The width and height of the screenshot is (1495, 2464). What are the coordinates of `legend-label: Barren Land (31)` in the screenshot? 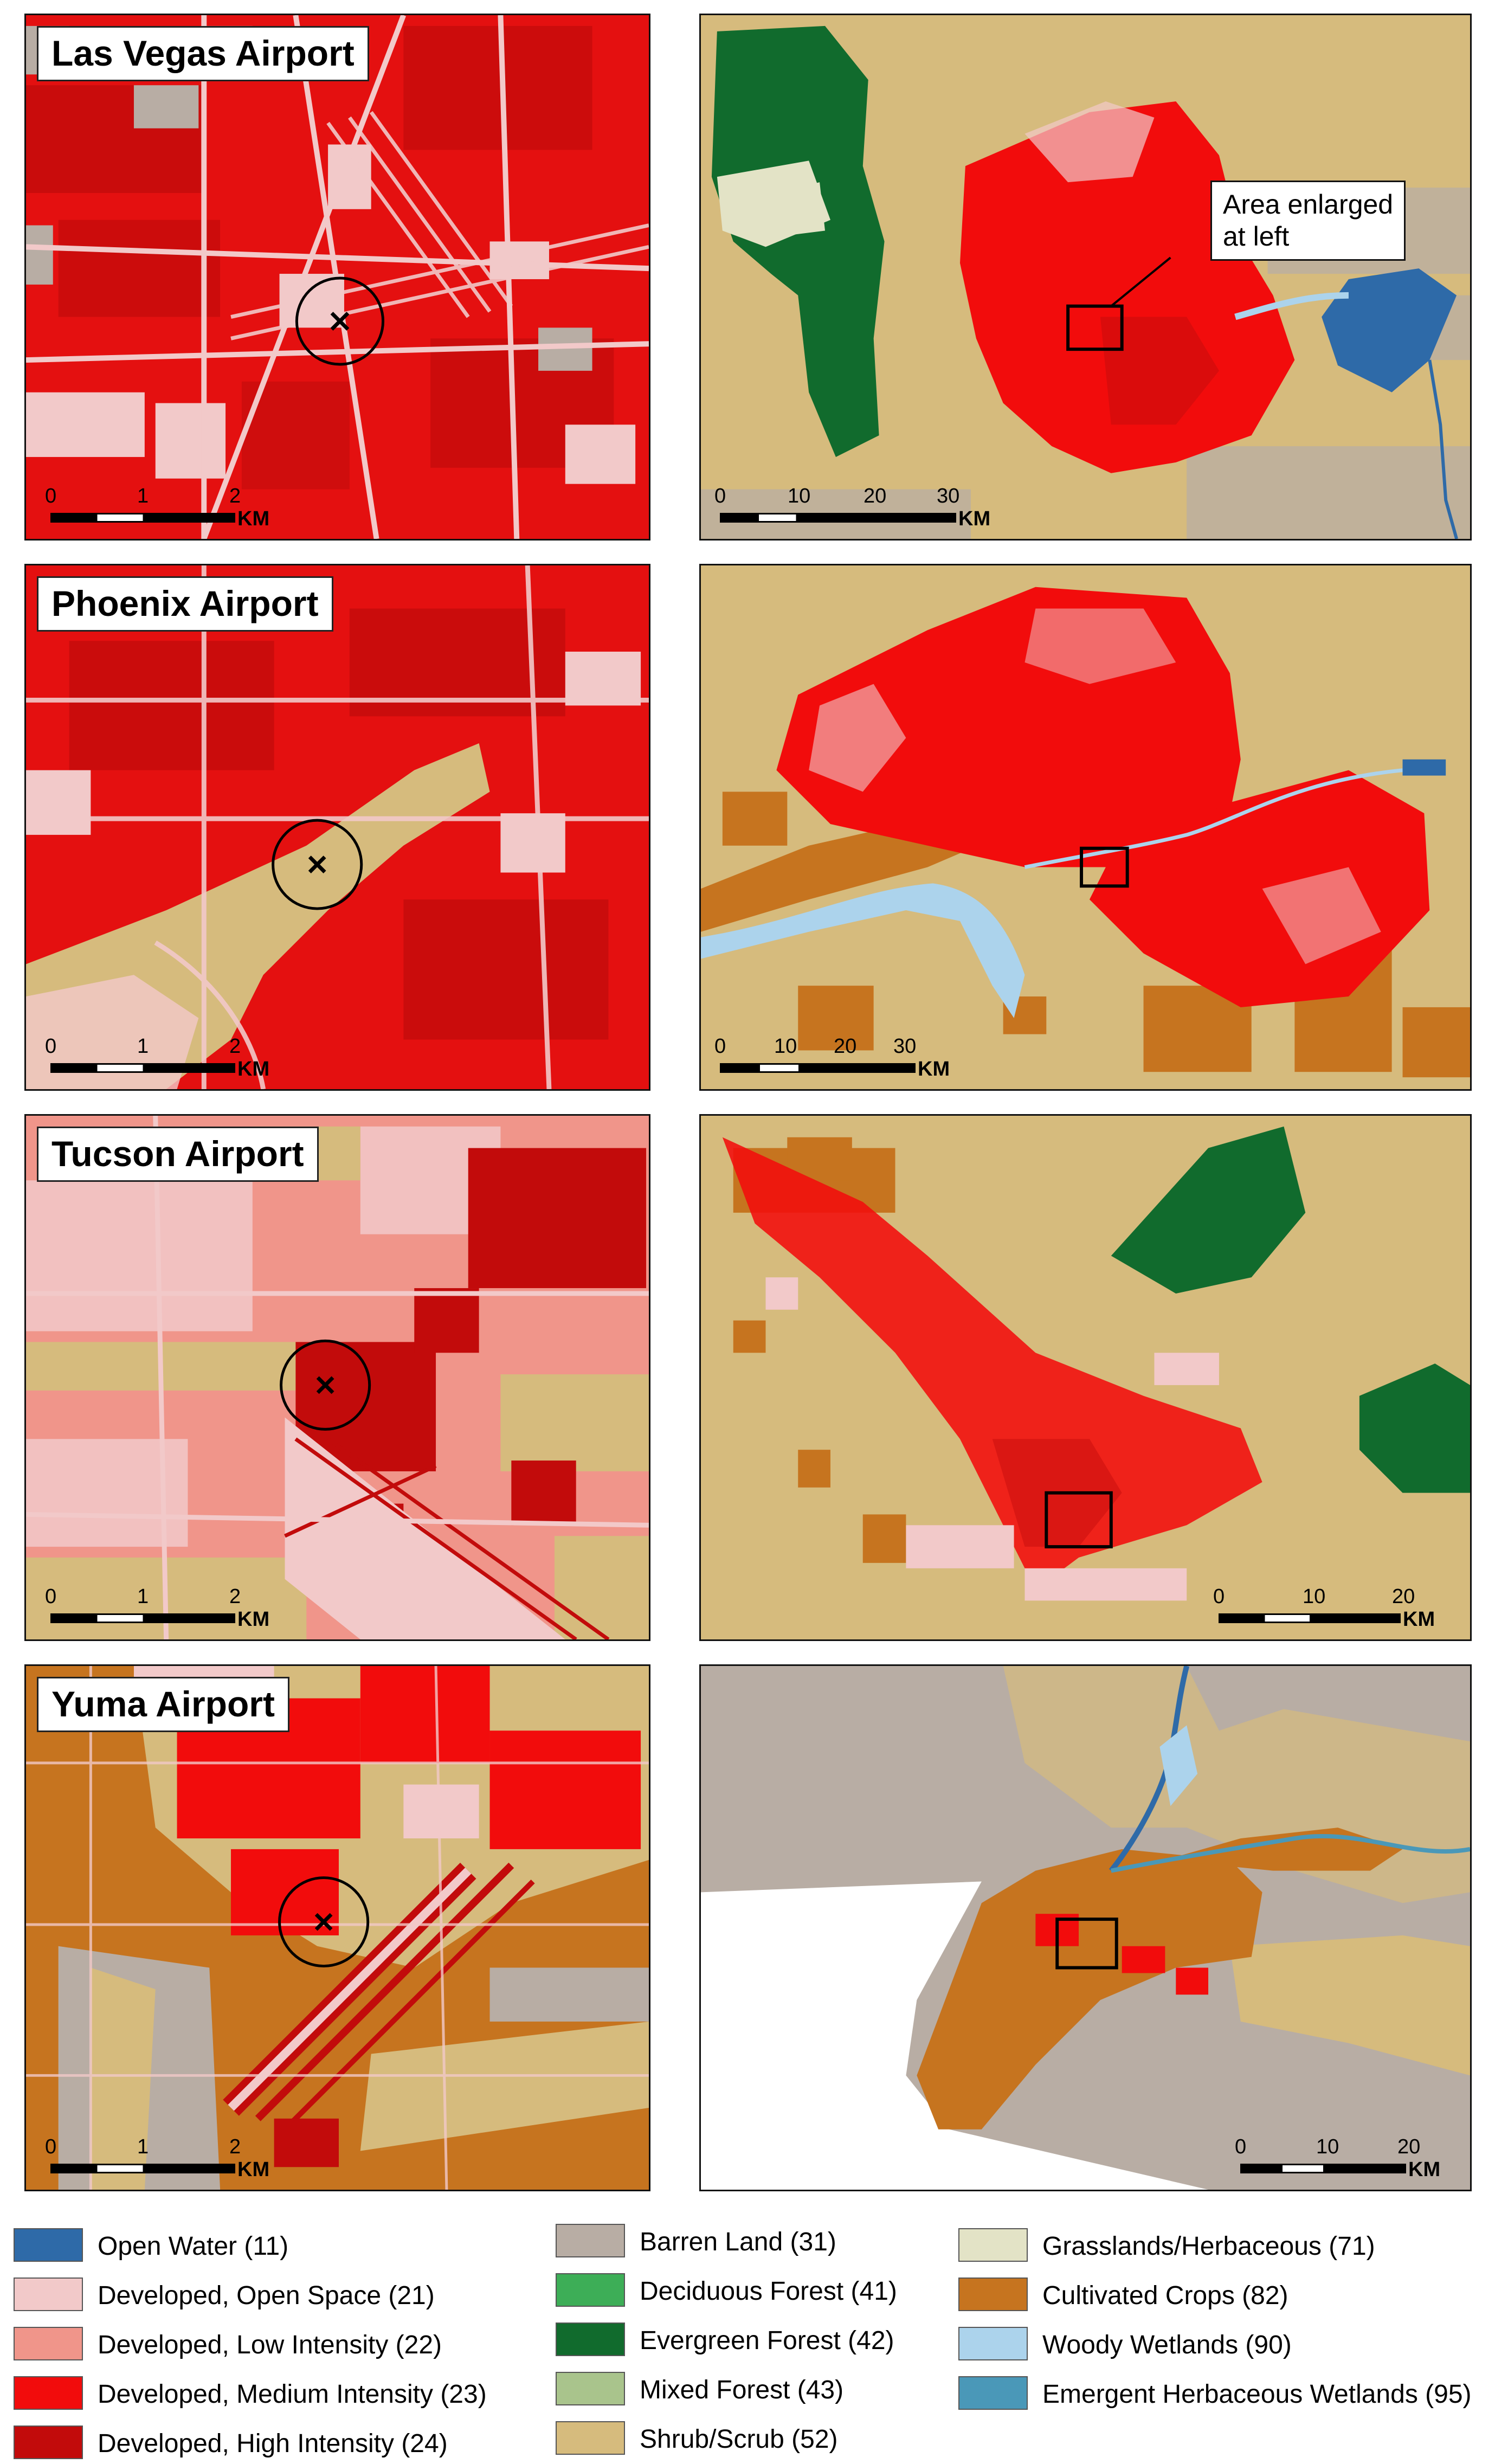 It's located at (738, 2242).